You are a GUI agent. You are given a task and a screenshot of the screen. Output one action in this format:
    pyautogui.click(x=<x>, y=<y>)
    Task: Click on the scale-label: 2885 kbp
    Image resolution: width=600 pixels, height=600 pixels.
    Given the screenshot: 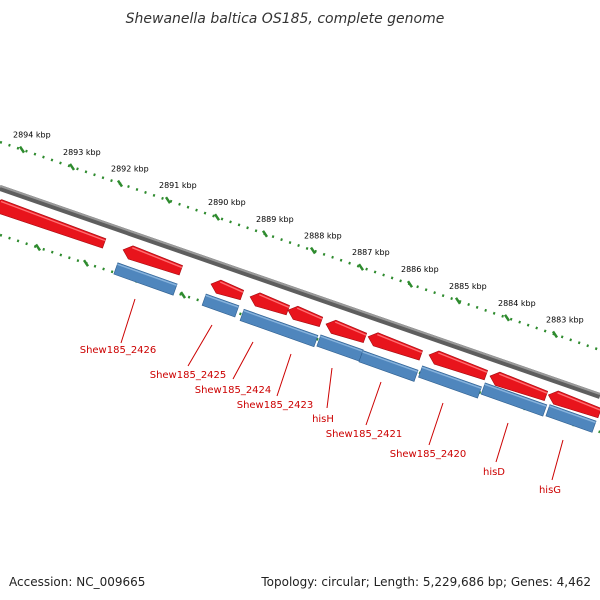 What is the action you would take?
    pyautogui.click(x=468, y=286)
    